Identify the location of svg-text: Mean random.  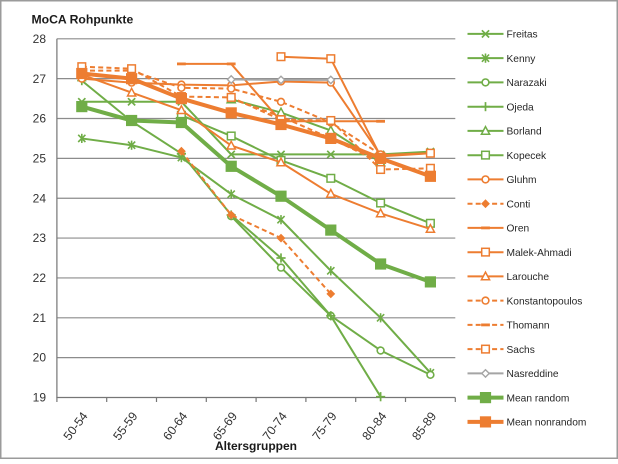
(538, 398).